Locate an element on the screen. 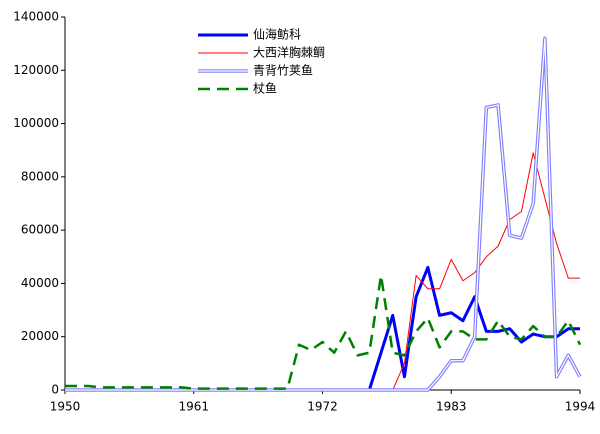  x-tick-label: 1994 is located at coordinates (580, 407).